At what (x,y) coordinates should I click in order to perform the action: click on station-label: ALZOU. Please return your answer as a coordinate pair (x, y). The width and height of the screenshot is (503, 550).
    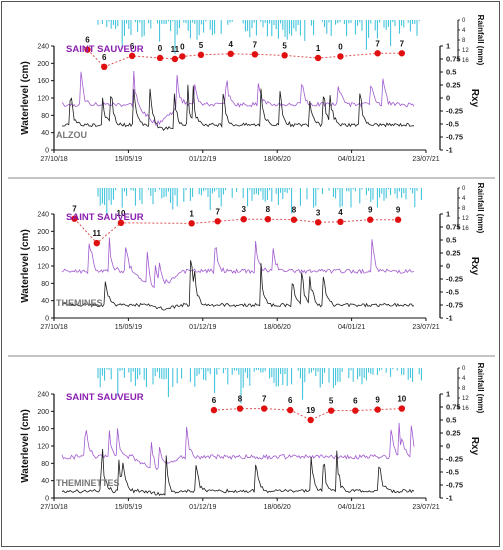
    Looking at the image, I should click on (71, 135).